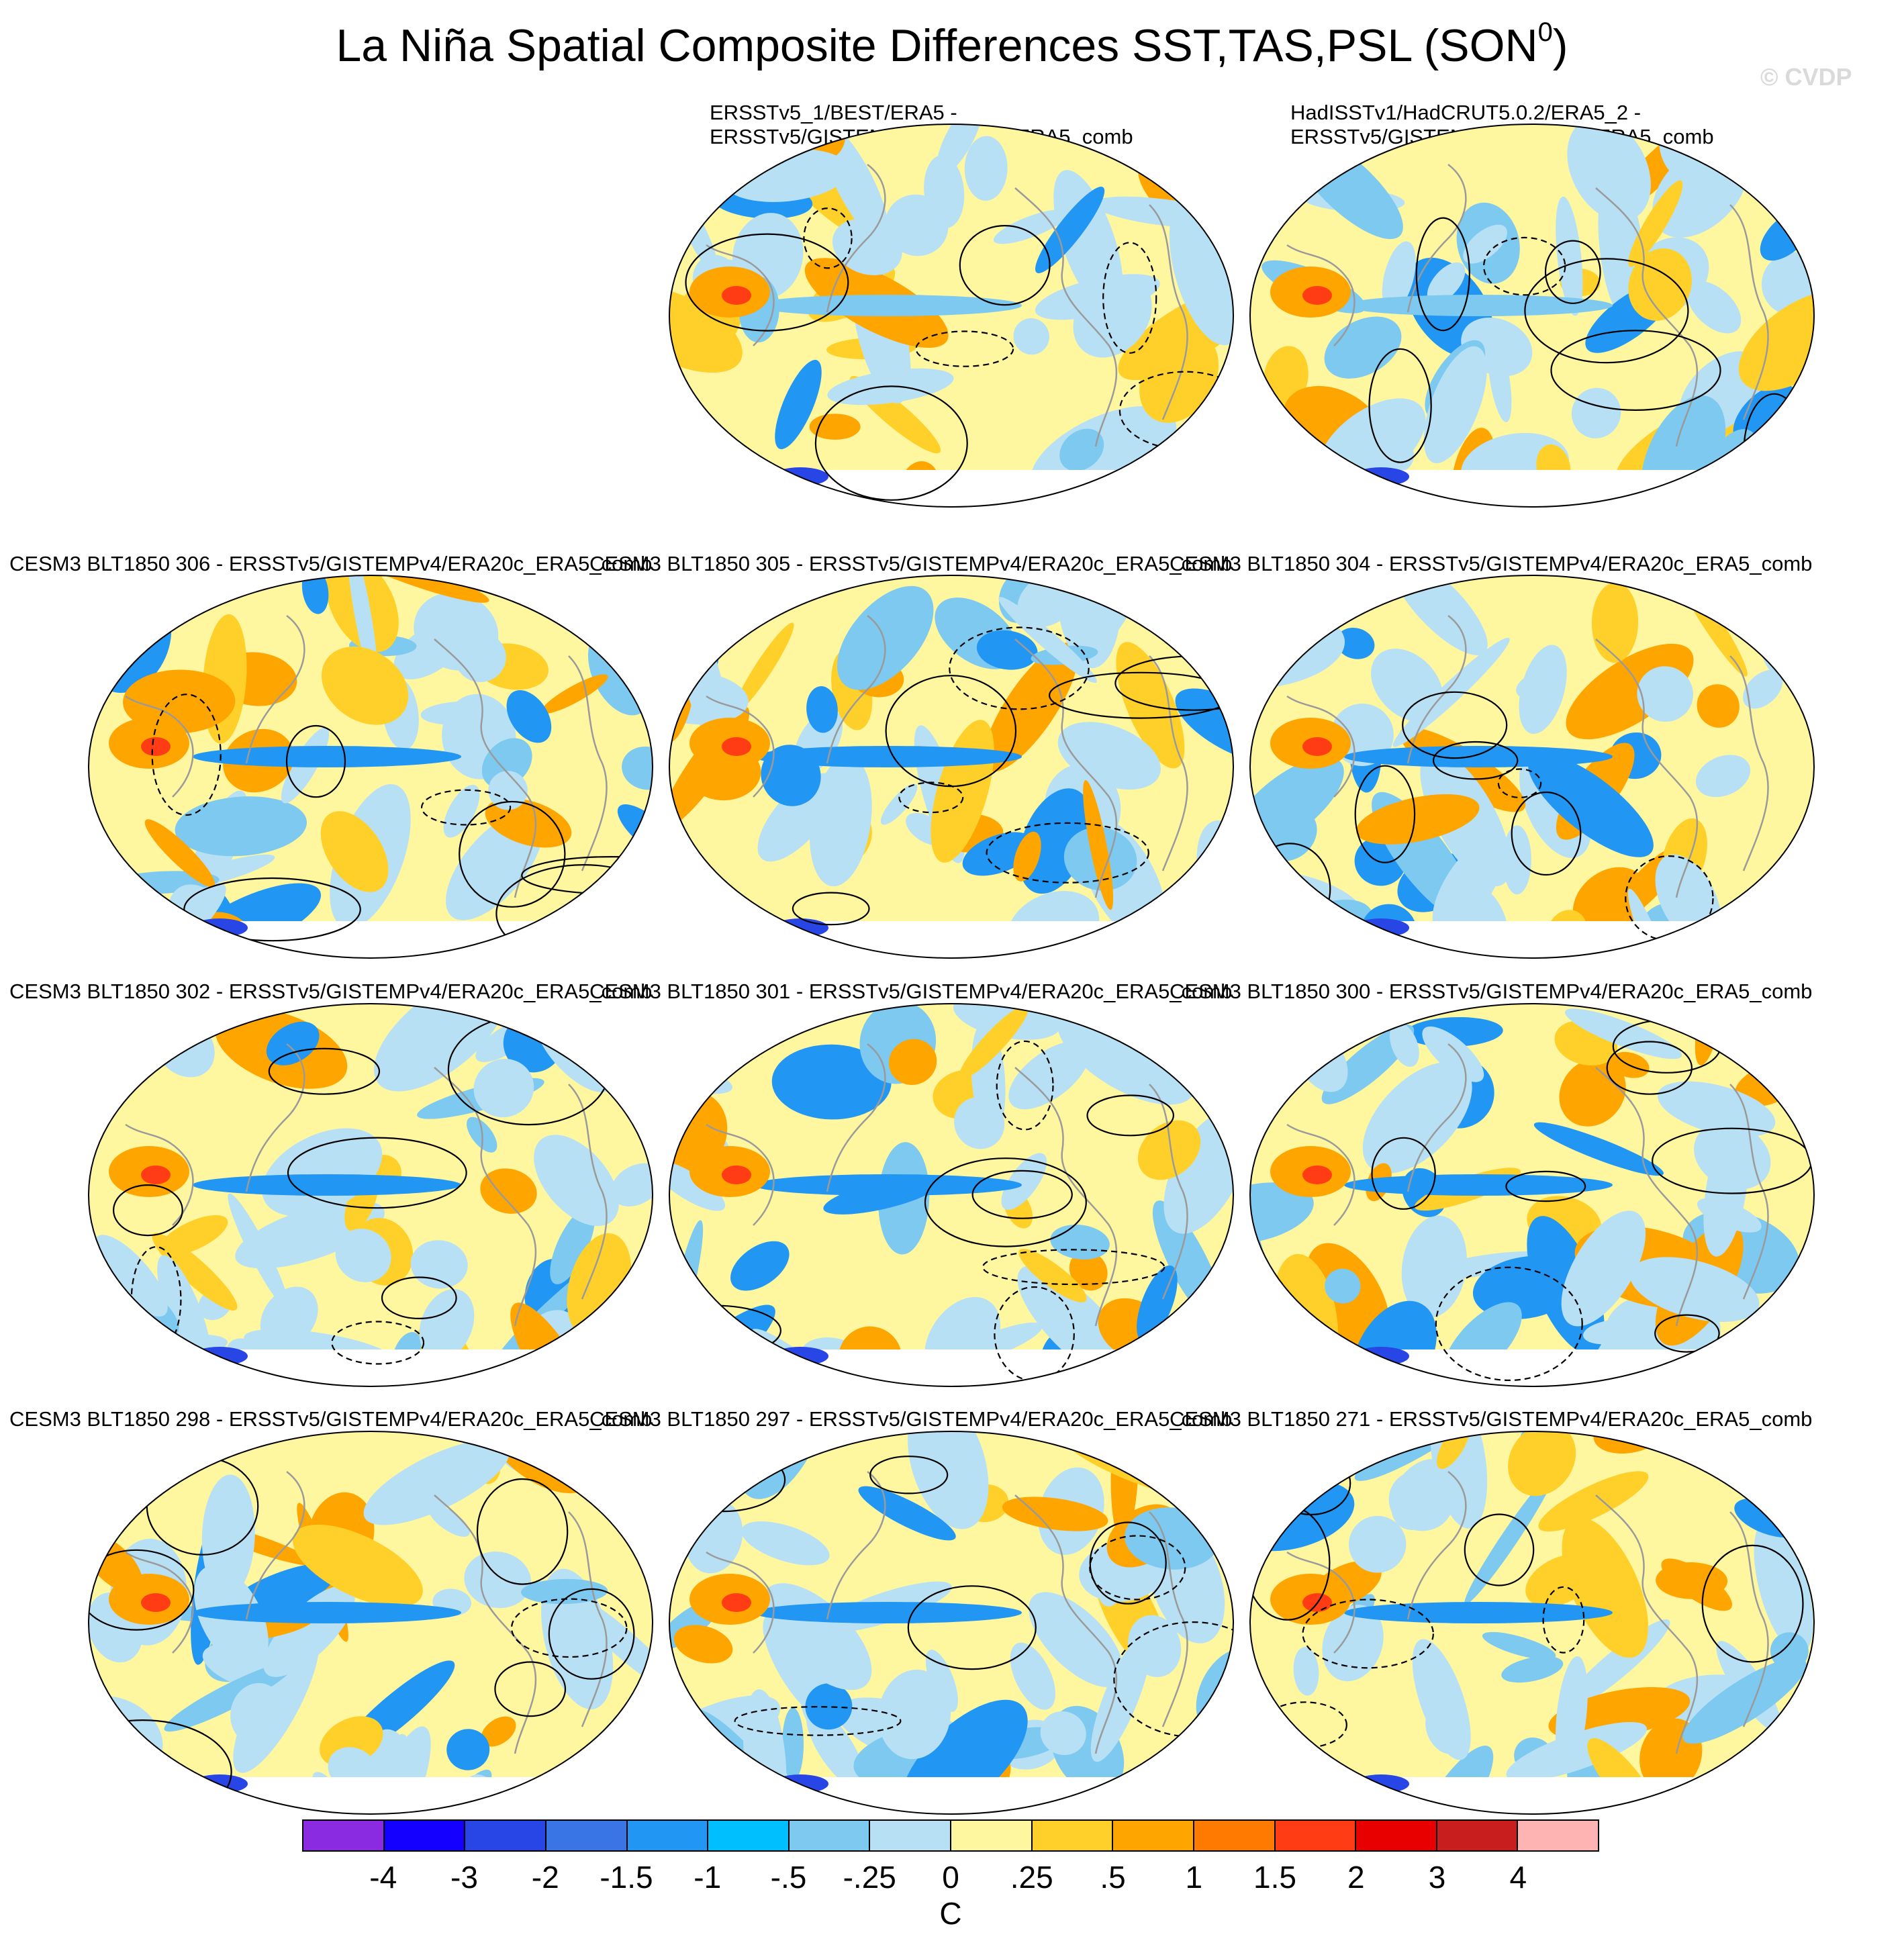 Image resolution: width=1904 pixels, height=1947 pixels. Describe the element at coordinates (1545, 32) in the screenshot. I see `title-superscript: 0` at that location.